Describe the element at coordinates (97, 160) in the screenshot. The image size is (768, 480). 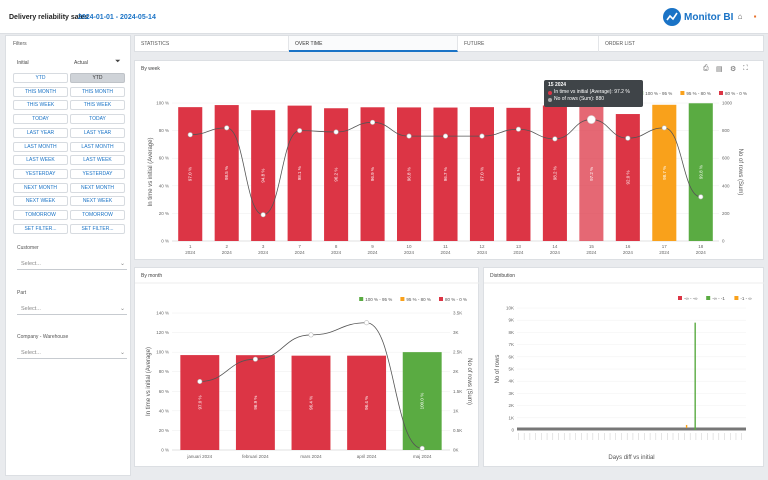
I see `actual-filter-last-week-button: LAST WEEK` at that location.